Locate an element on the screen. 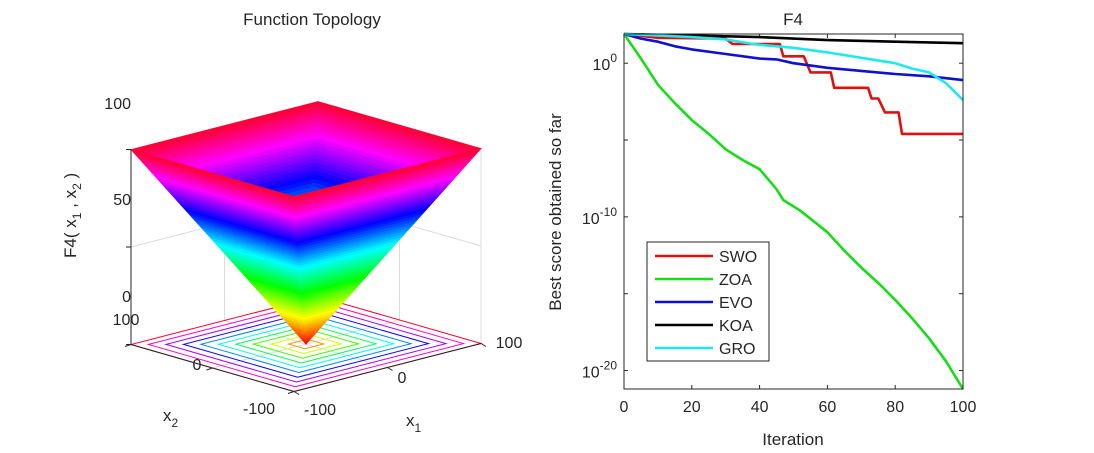 The width and height of the screenshot is (1094, 453). y-tick-label: 10-10 is located at coordinates (599, 216).